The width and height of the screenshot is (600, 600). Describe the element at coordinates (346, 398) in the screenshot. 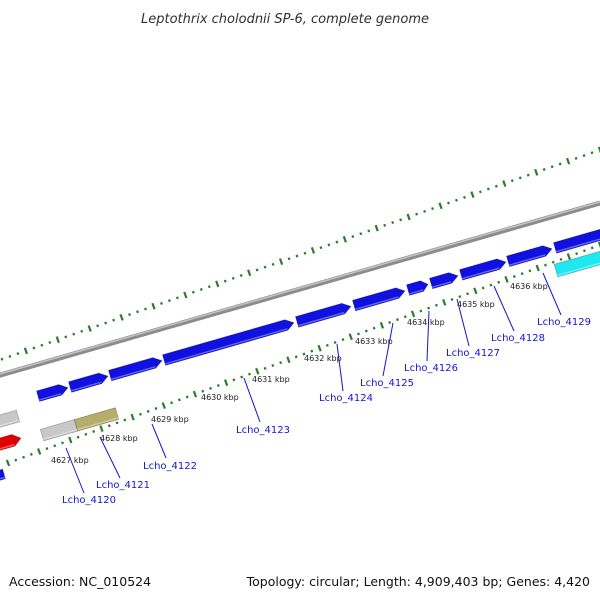

I see `gene-label-link: Lcho_4124` at that location.